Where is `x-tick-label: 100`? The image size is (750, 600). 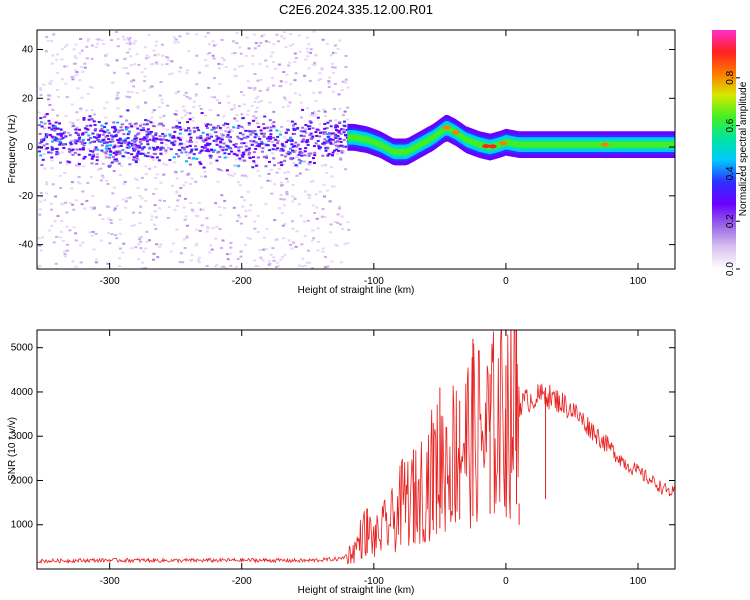 x-tick-label: 100 is located at coordinates (638, 581).